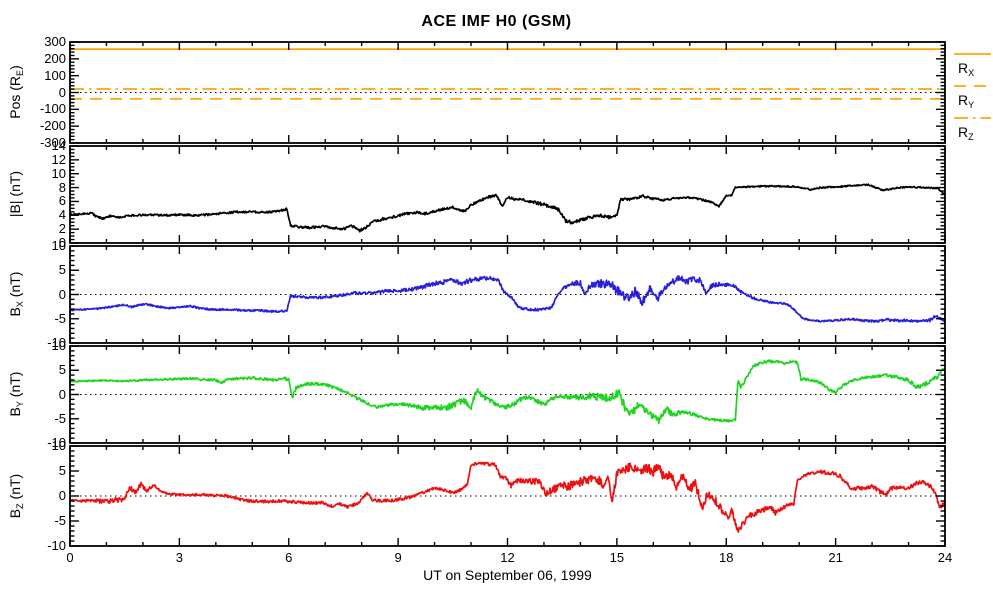 The height and width of the screenshot is (600, 993). What do you see at coordinates (507, 557) in the screenshot?
I see `x-tick-label: 12` at bounding box center [507, 557].